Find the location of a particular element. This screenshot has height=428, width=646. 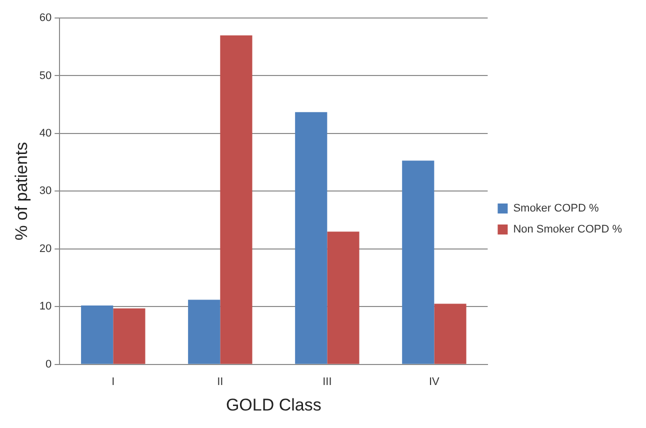

y-tick-label: 10 is located at coordinates (45, 306).